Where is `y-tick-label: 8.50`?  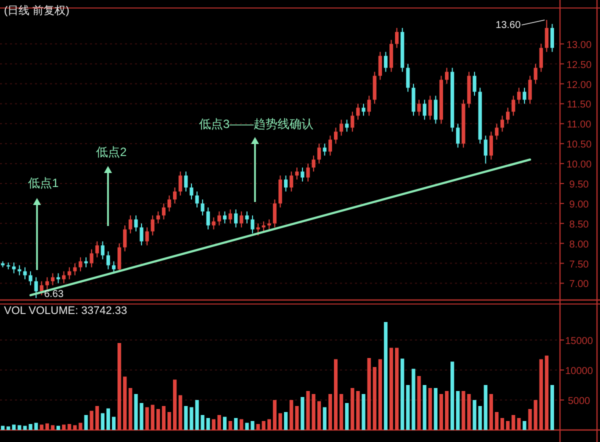
y-tick-label: 8.50 is located at coordinates (579, 224).